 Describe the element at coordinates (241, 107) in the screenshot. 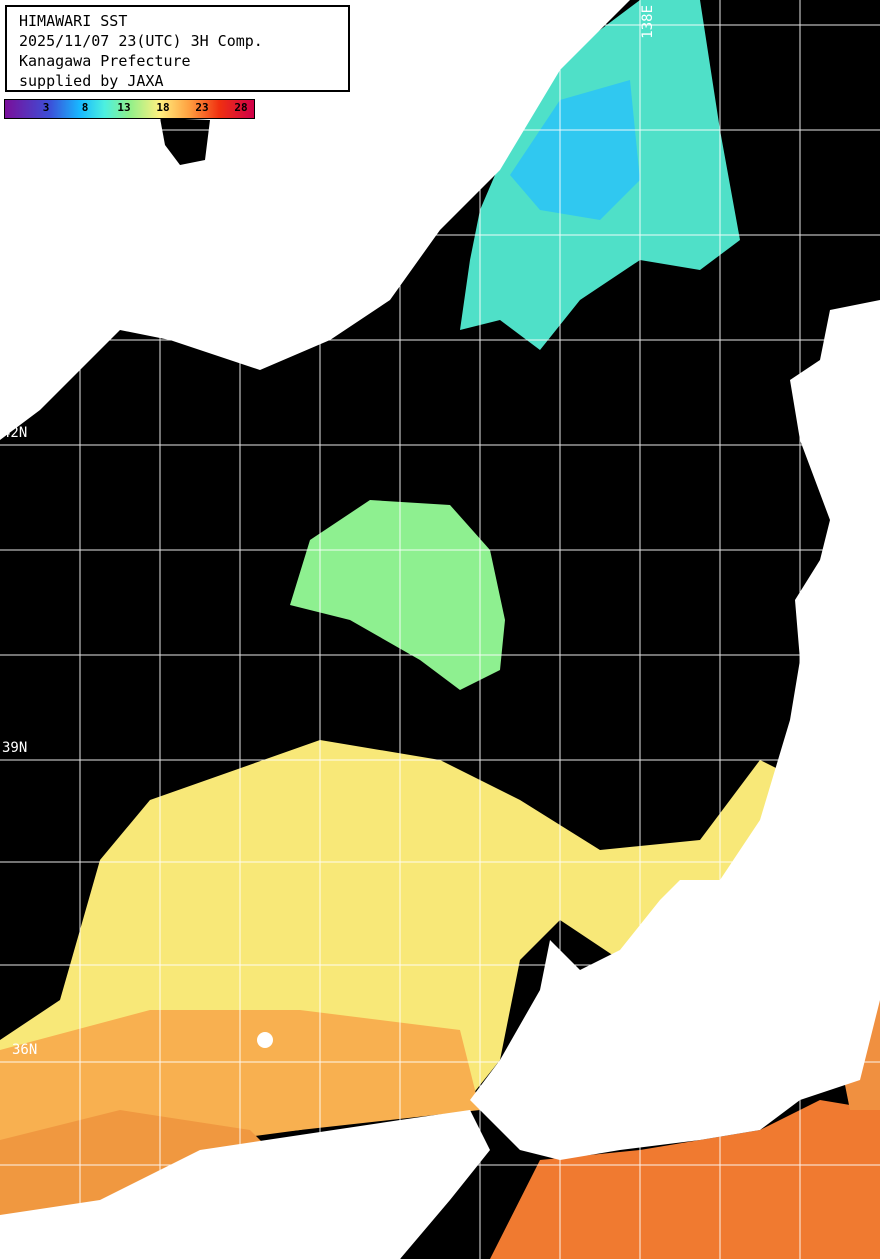

I see `colorbar-tick: 28` at that location.